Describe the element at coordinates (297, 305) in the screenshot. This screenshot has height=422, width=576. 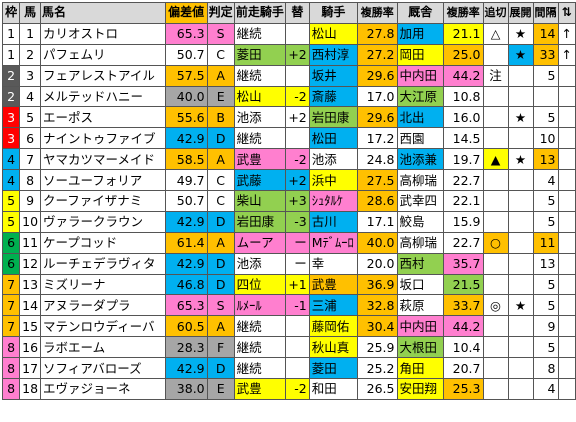
I see `jockey-change-cell: -1` at that location.